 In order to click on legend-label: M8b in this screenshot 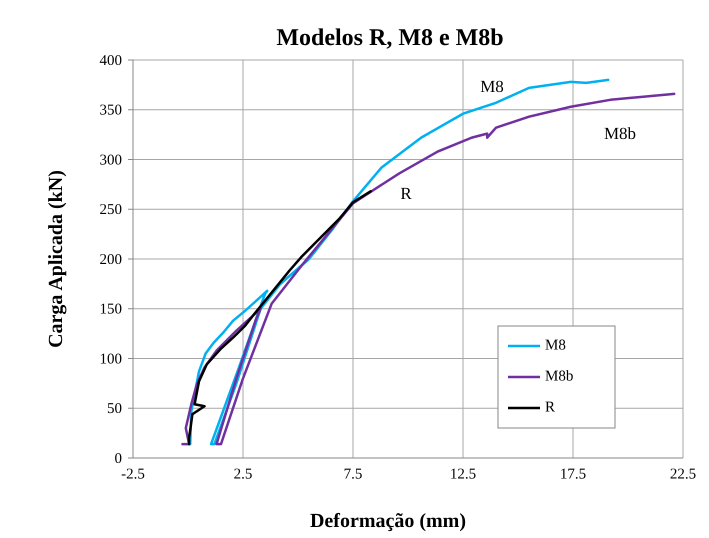, I will do `click(559, 376)`.